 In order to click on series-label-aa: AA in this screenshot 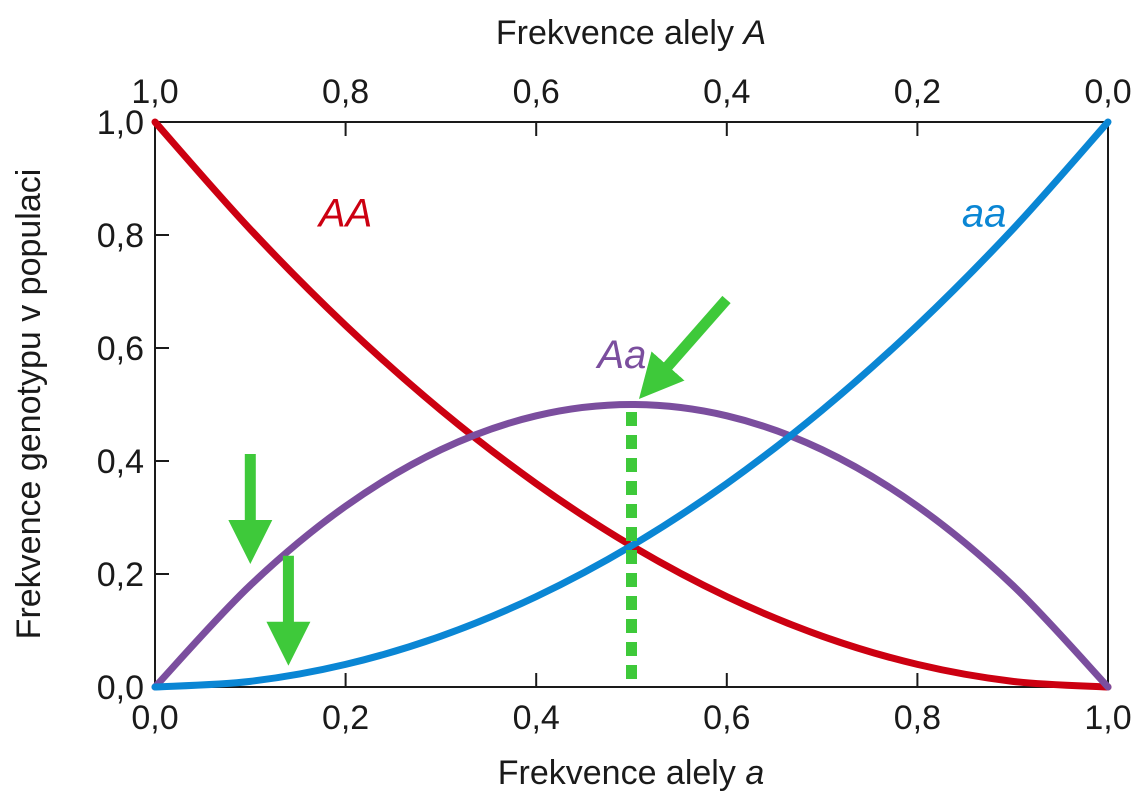, I will do `click(344, 214)`.